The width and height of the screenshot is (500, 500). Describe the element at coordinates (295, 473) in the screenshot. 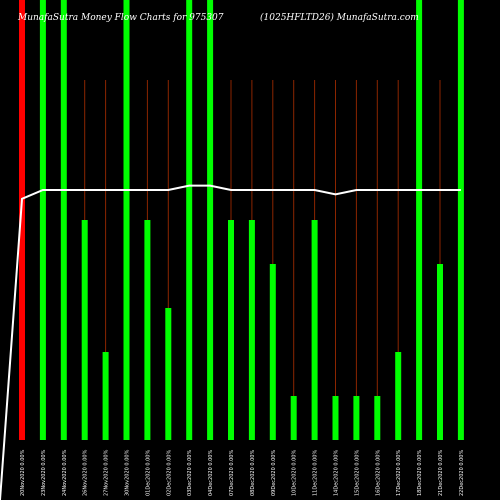

I see `x-tick-label: 10Dec2020 0.00%` at that location.